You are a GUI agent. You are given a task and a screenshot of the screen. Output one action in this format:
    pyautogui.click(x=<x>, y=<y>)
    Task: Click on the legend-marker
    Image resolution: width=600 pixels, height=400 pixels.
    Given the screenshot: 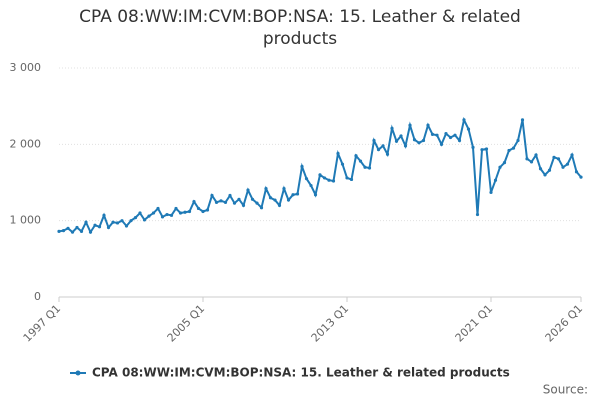 What is the action you would take?
    pyautogui.click(x=78, y=373)
    